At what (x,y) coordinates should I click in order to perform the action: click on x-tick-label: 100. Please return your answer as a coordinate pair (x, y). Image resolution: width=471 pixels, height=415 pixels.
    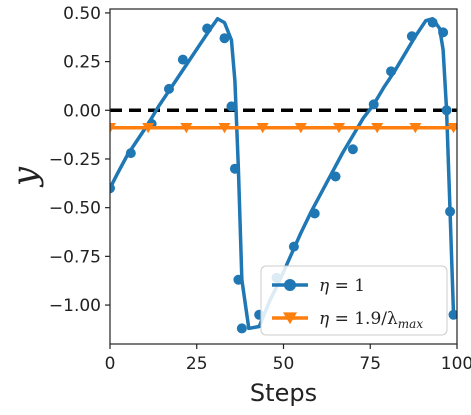
    Looking at the image, I should click on (456, 364).